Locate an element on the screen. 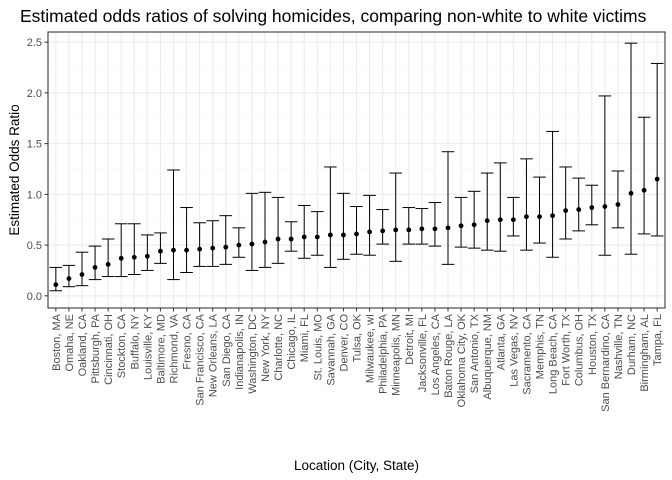 The width and height of the screenshot is (672, 480). x-tick-label: Columbus, OH is located at coordinates (580, 350).